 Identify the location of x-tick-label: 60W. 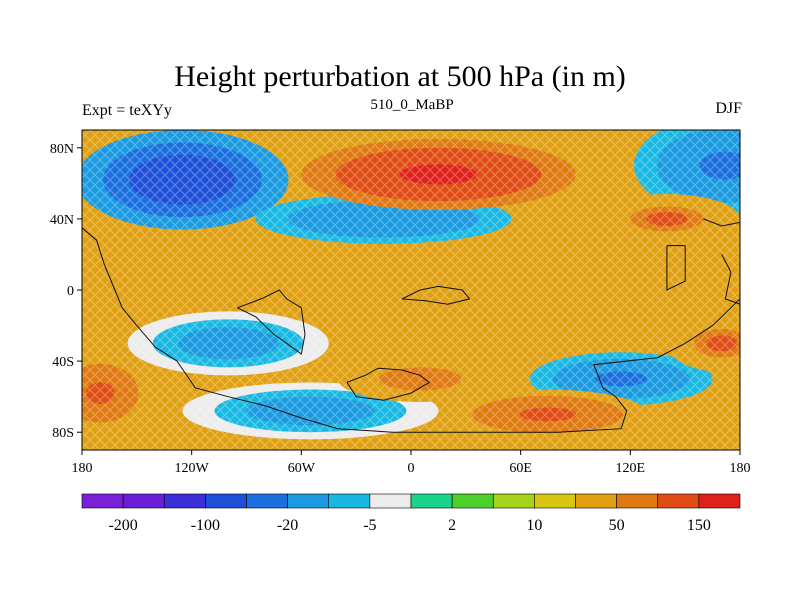
(302, 468).